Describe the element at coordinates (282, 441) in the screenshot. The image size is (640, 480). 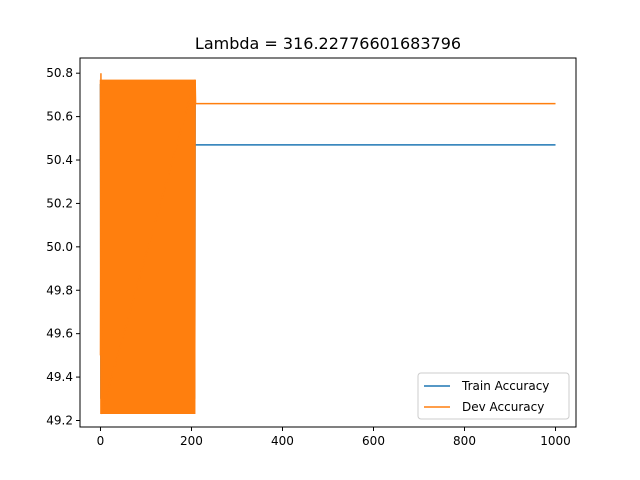
I see `x-tick-label: 400` at that location.